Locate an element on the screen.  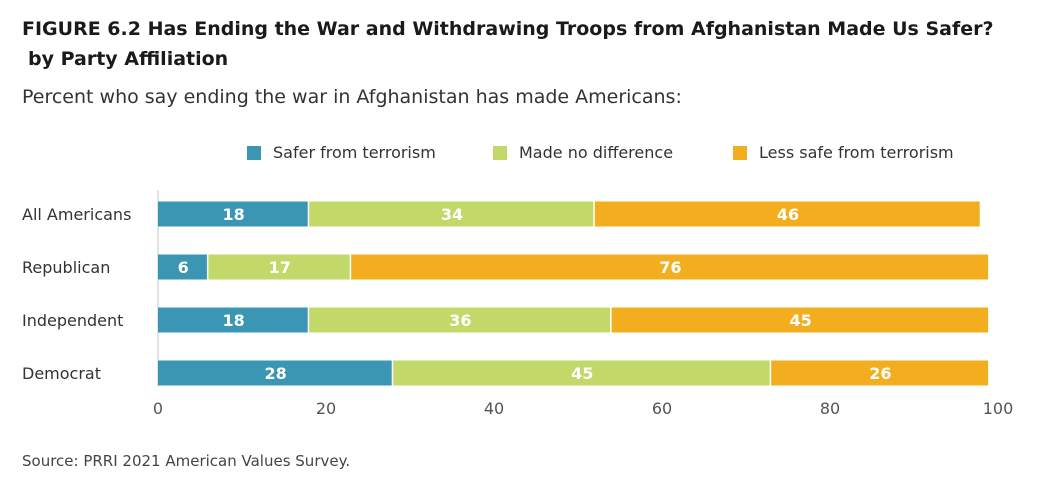
legend-label-no-difference: Made no difference is located at coordinates (596, 152).